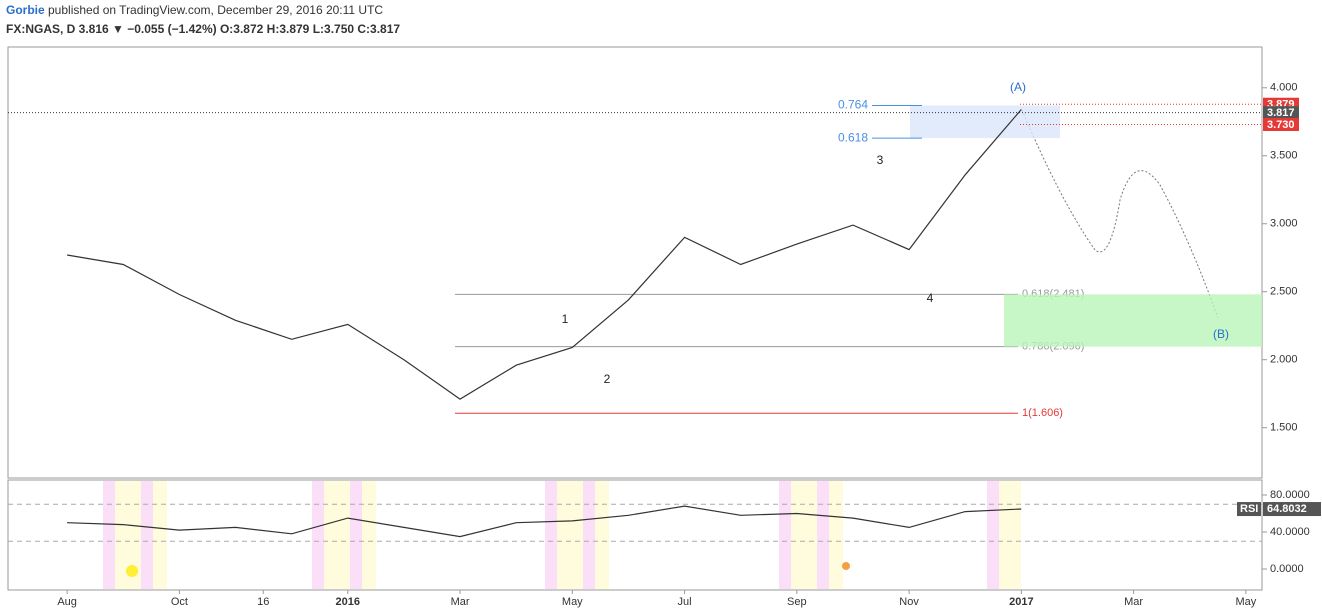 The width and height of the screenshot is (1322, 614). What do you see at coordinates (985, 122) in the screenshot?
I see `fib-zone` at bounding box center [985, 122].